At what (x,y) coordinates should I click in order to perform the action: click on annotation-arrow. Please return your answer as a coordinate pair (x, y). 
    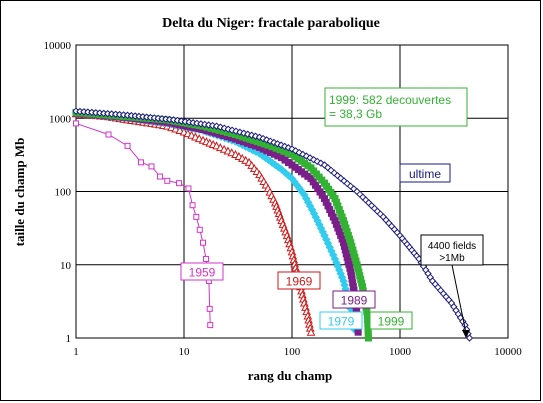
    Looking at the image, I should click on (459, 299).